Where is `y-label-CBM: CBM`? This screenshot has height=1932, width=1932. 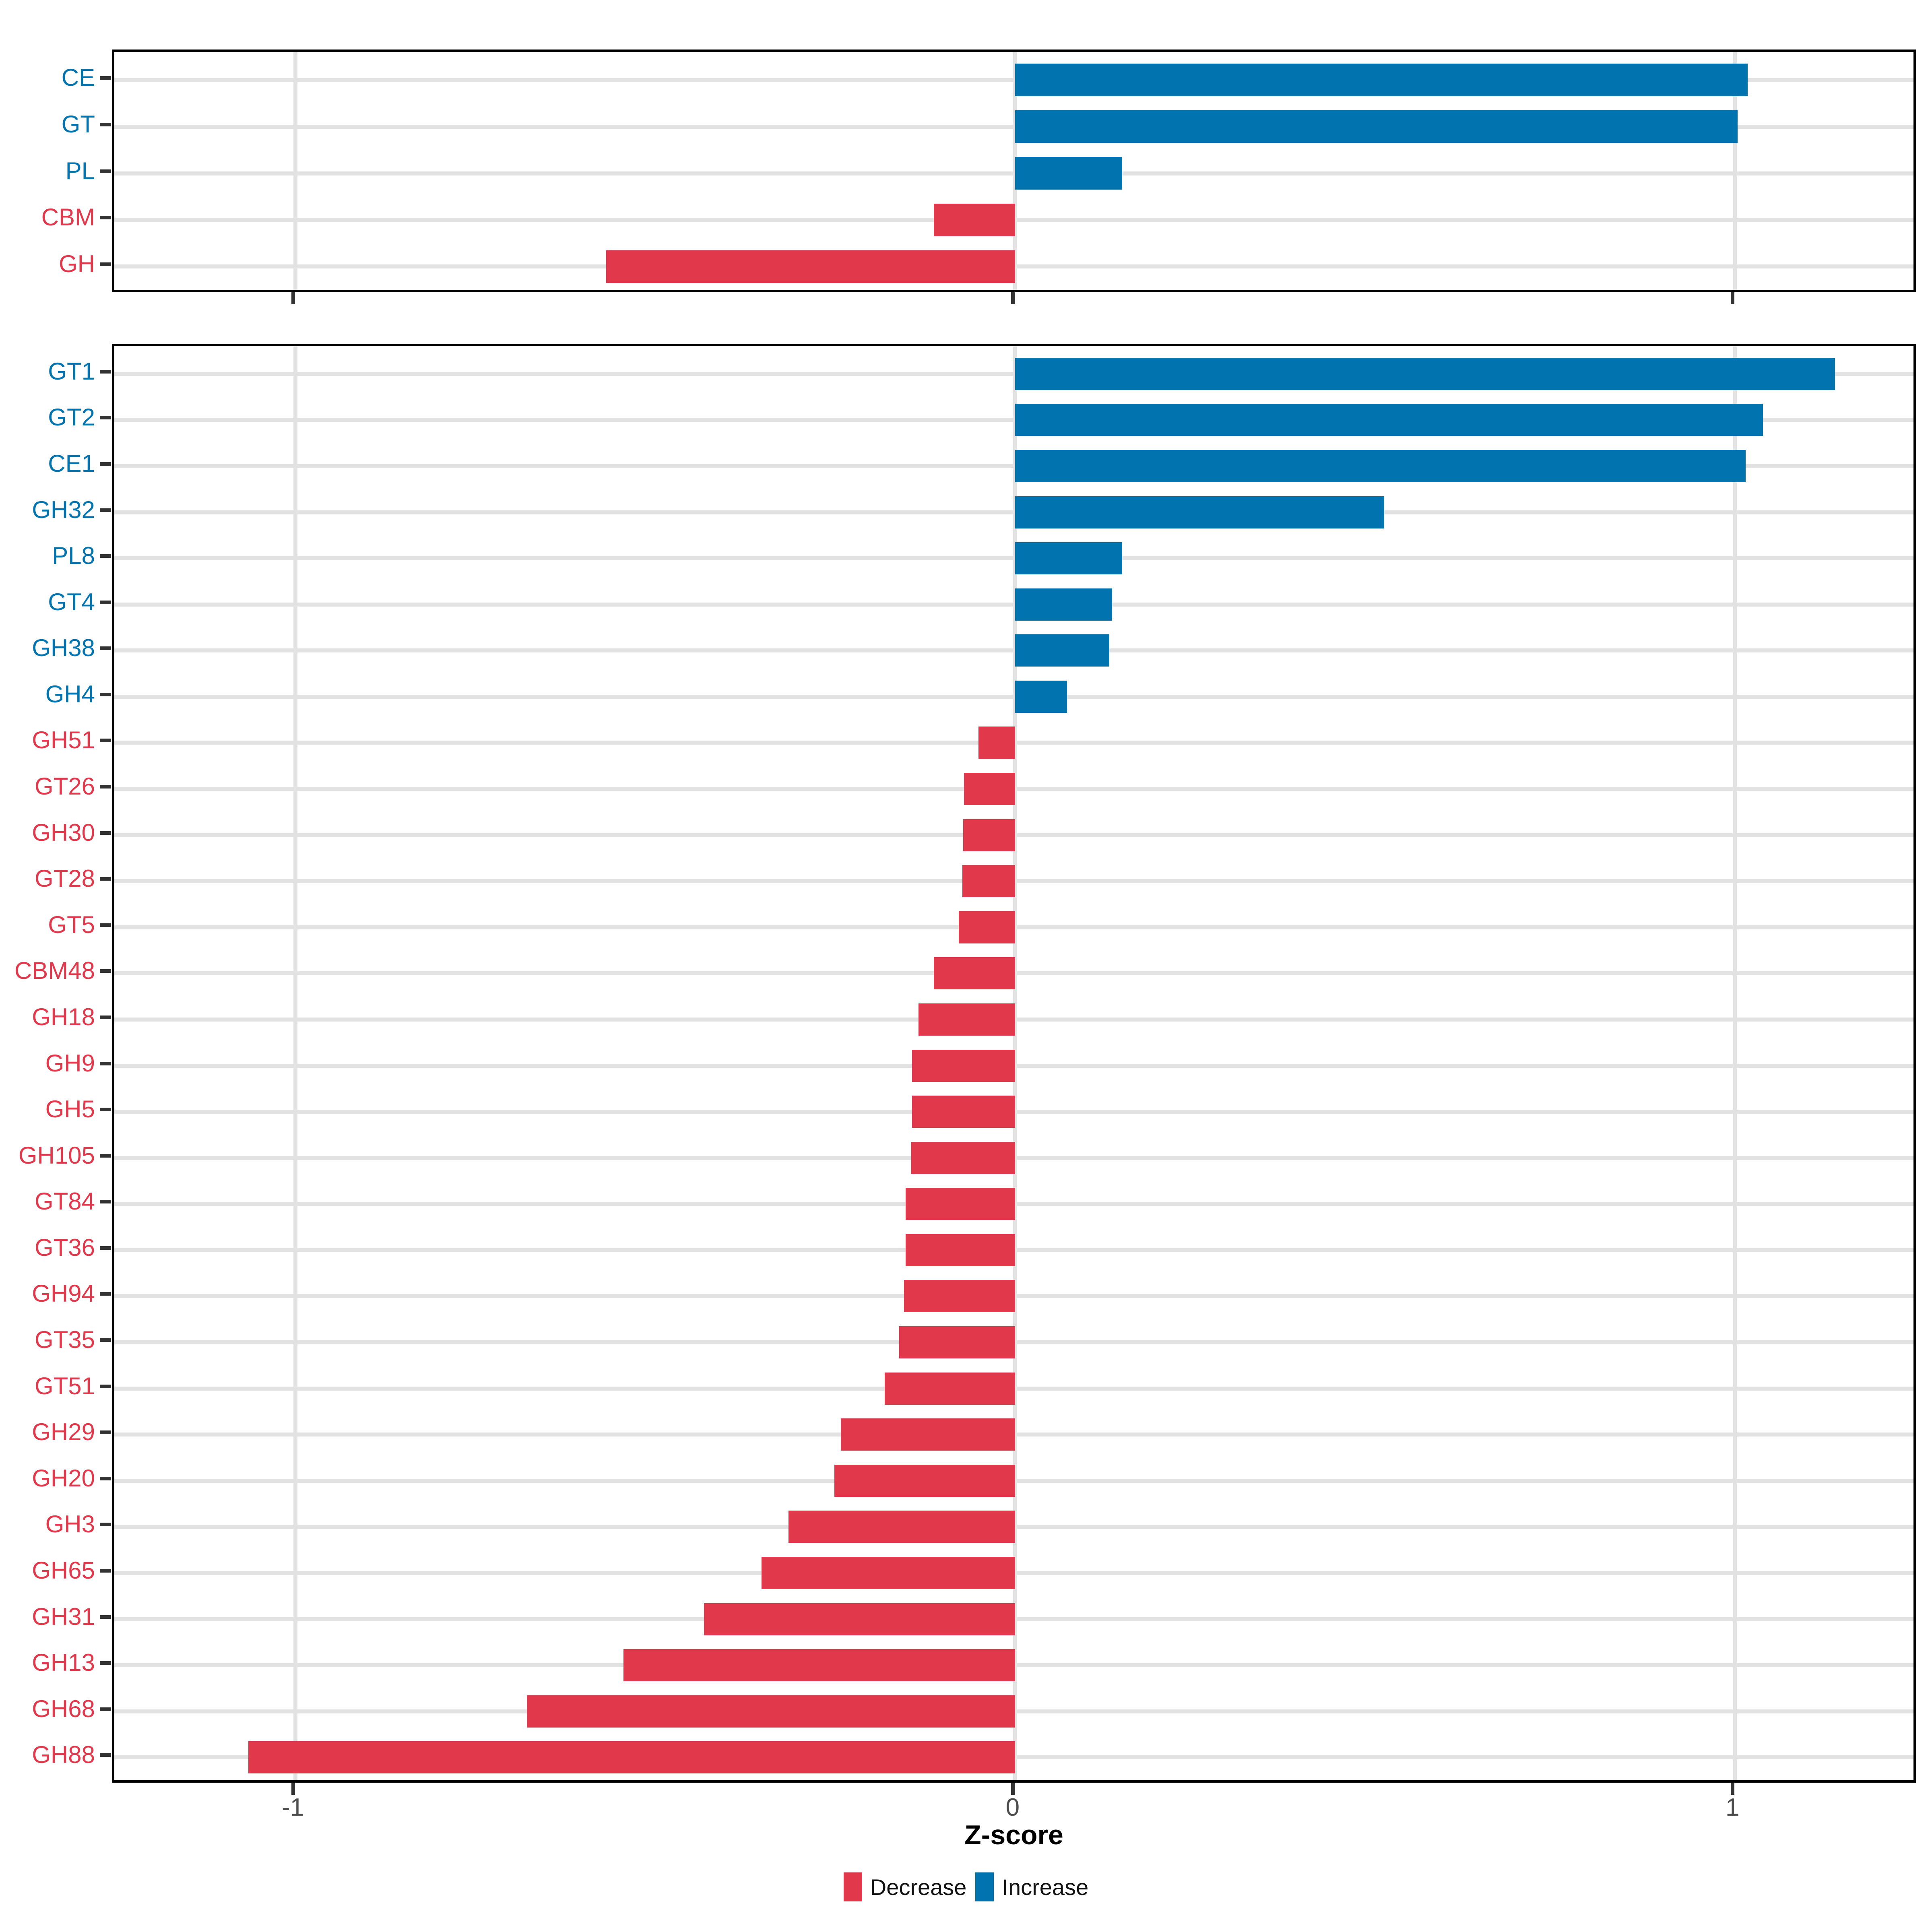
y-label-CBM: CBM is located at coordinates (68, 217).